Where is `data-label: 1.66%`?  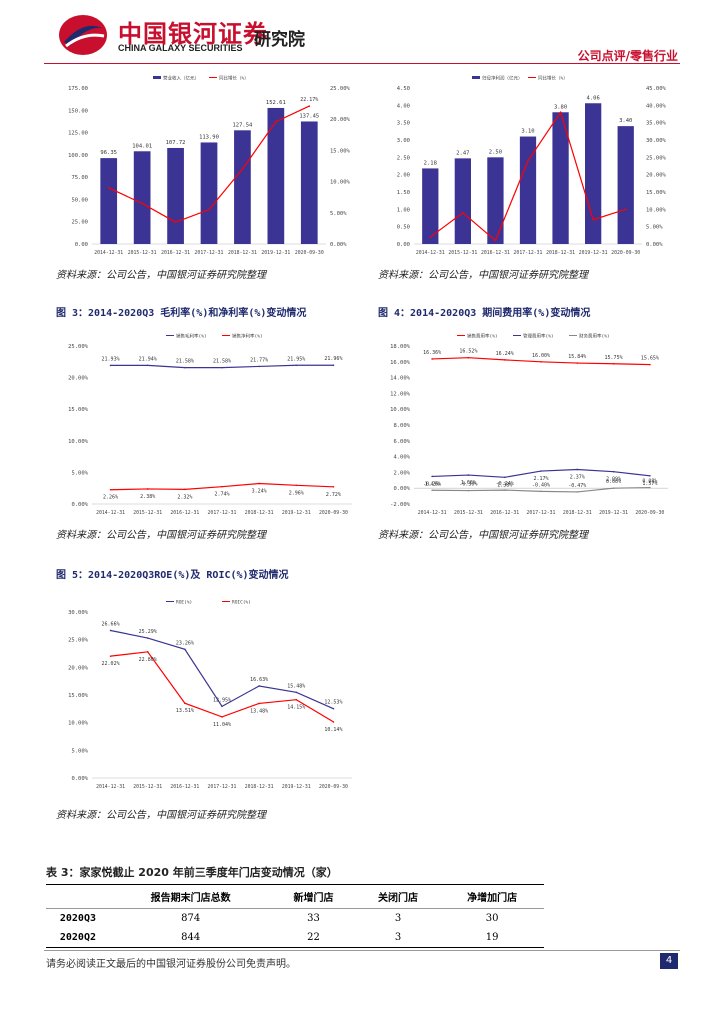
data-label: 1.66% is located at coordinates (468, 483).